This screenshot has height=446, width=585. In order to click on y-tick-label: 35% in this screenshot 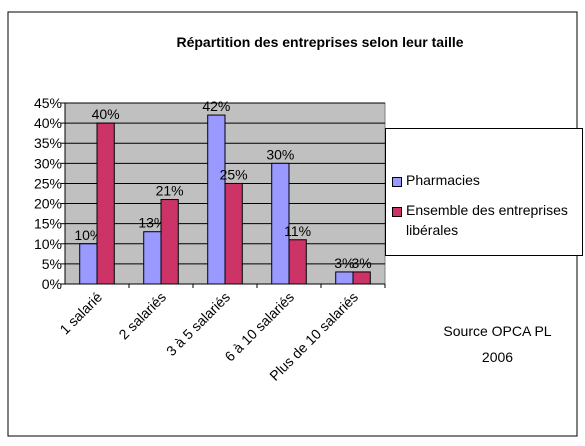, I will do `click(48, 143)`.